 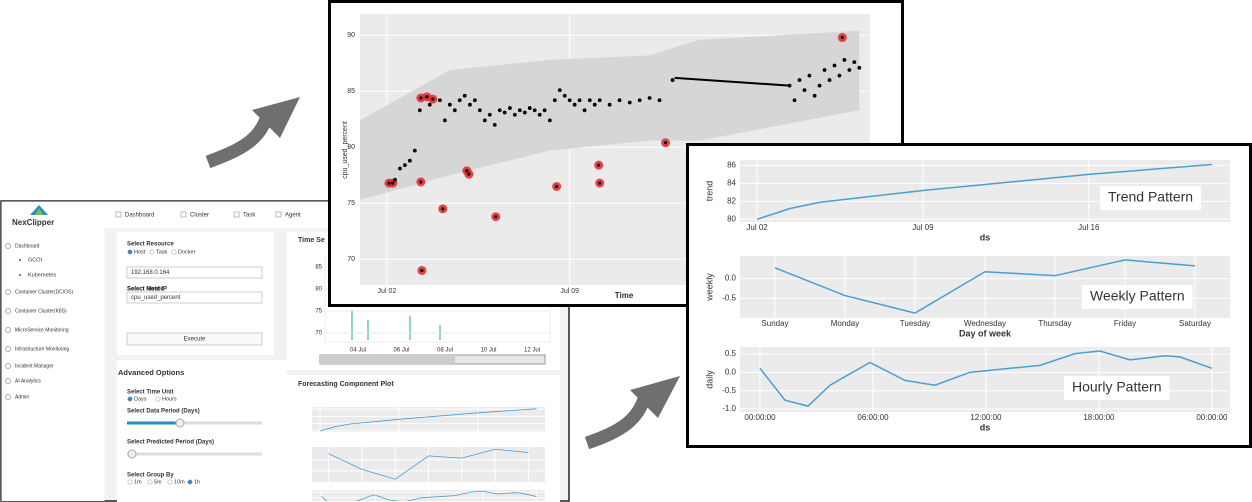 I want to click on y-axis-title: daily, so click(x=709, y=379).